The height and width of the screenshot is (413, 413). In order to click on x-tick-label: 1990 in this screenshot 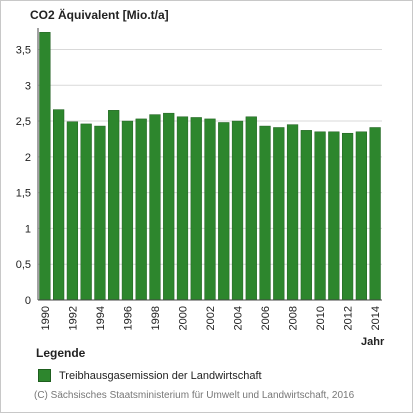, I will do `click(46, 318)`.